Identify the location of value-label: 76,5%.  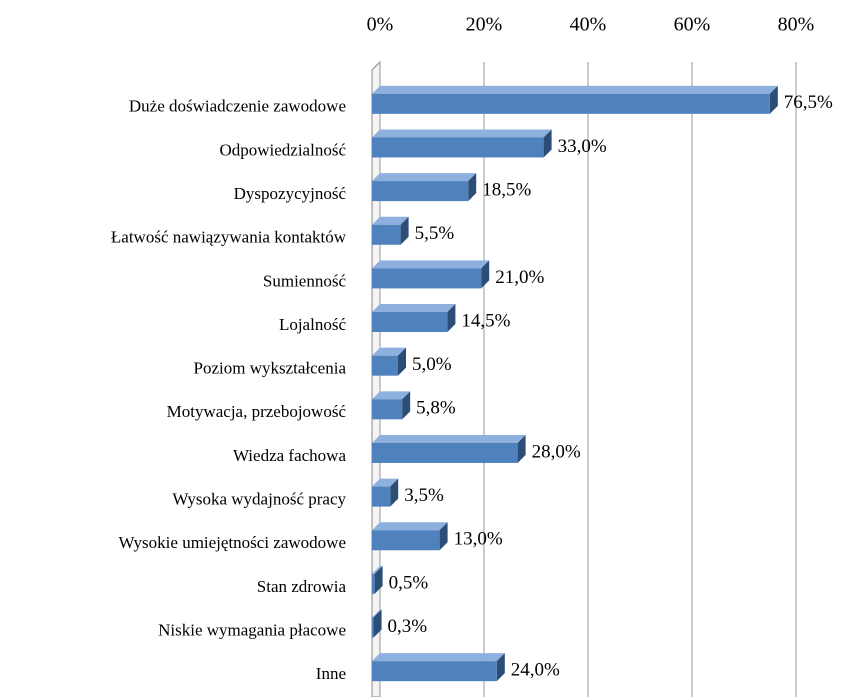
(808, 102).